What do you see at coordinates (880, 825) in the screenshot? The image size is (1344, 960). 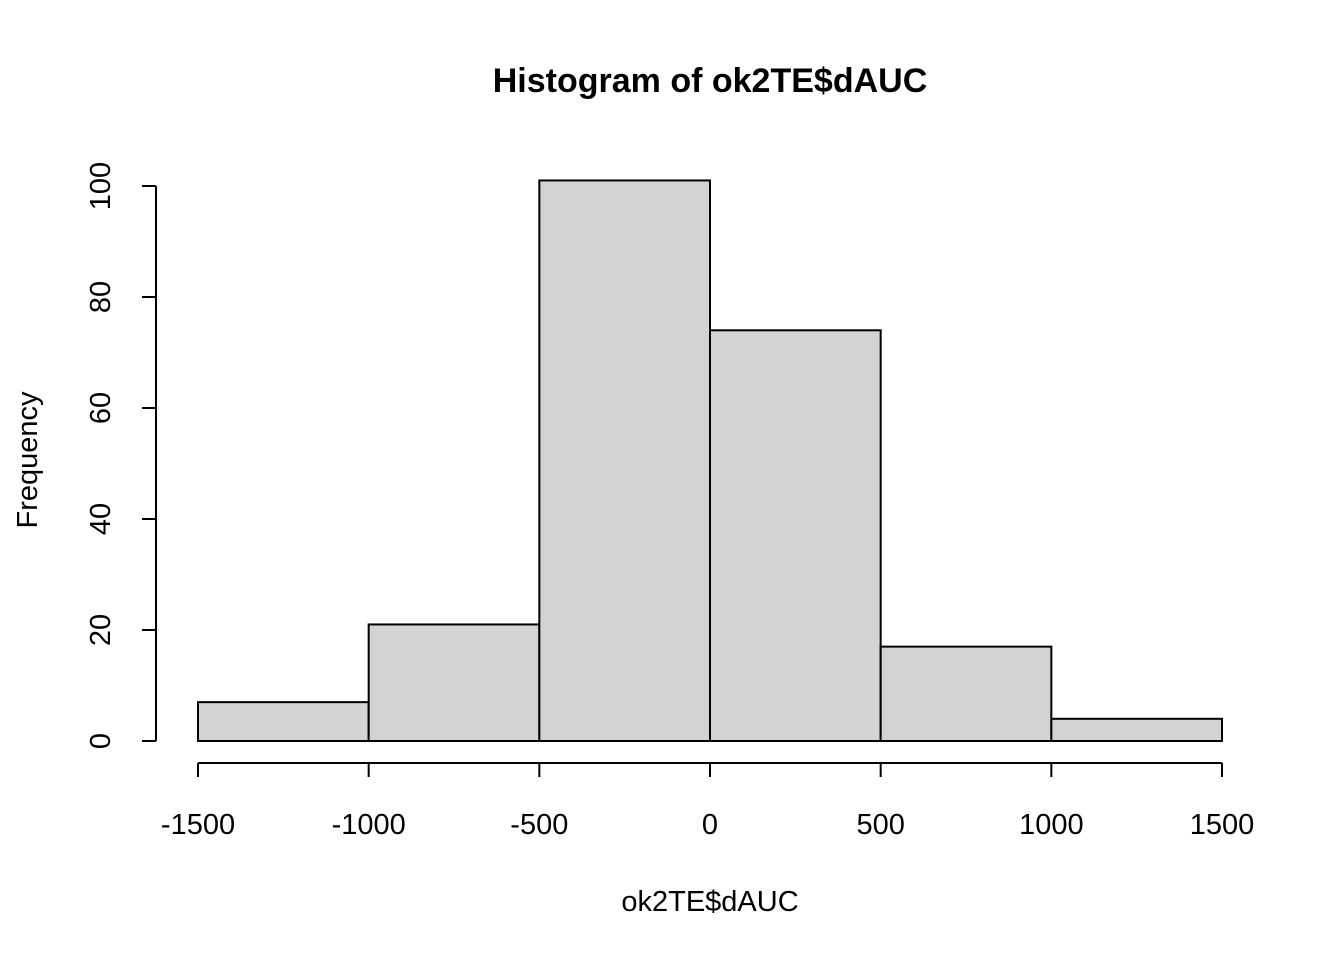 I see `x-tick-label: 500` at bounding box center [880, 825].